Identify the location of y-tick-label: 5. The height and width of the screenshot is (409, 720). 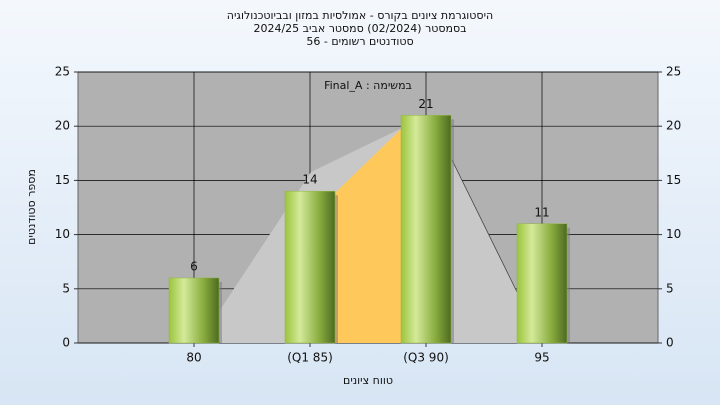
(66, 288).